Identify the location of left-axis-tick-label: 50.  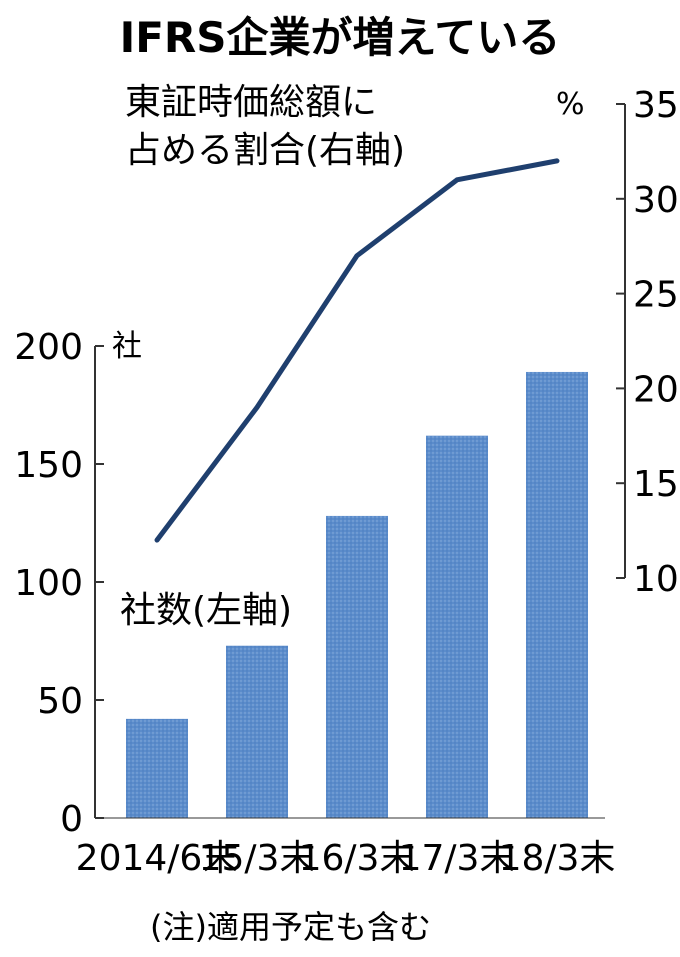
(60, 701).